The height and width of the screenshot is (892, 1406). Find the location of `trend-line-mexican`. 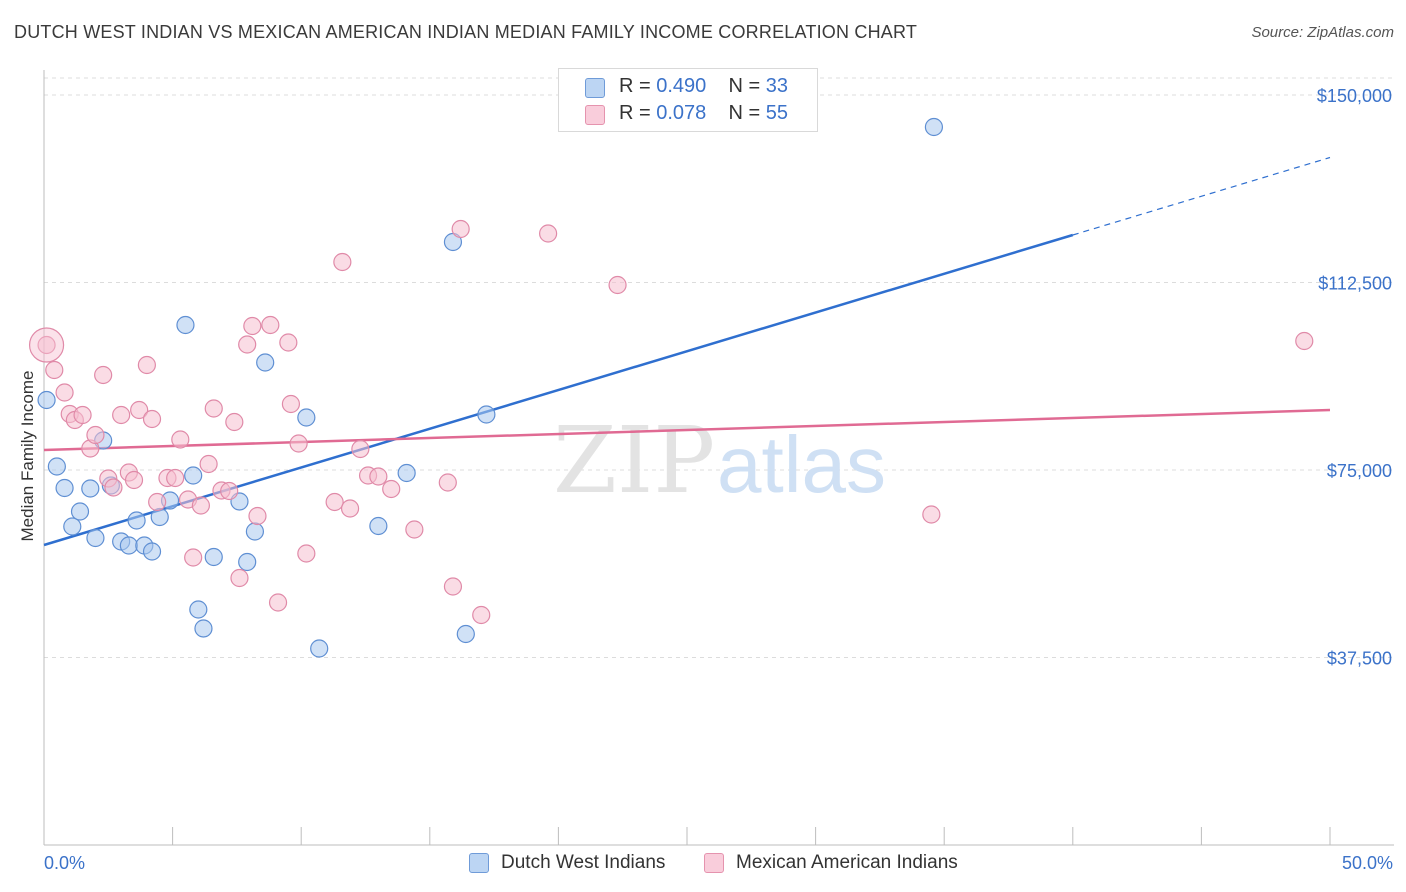

trend-line-mexican is located at coordinates (687, 430).